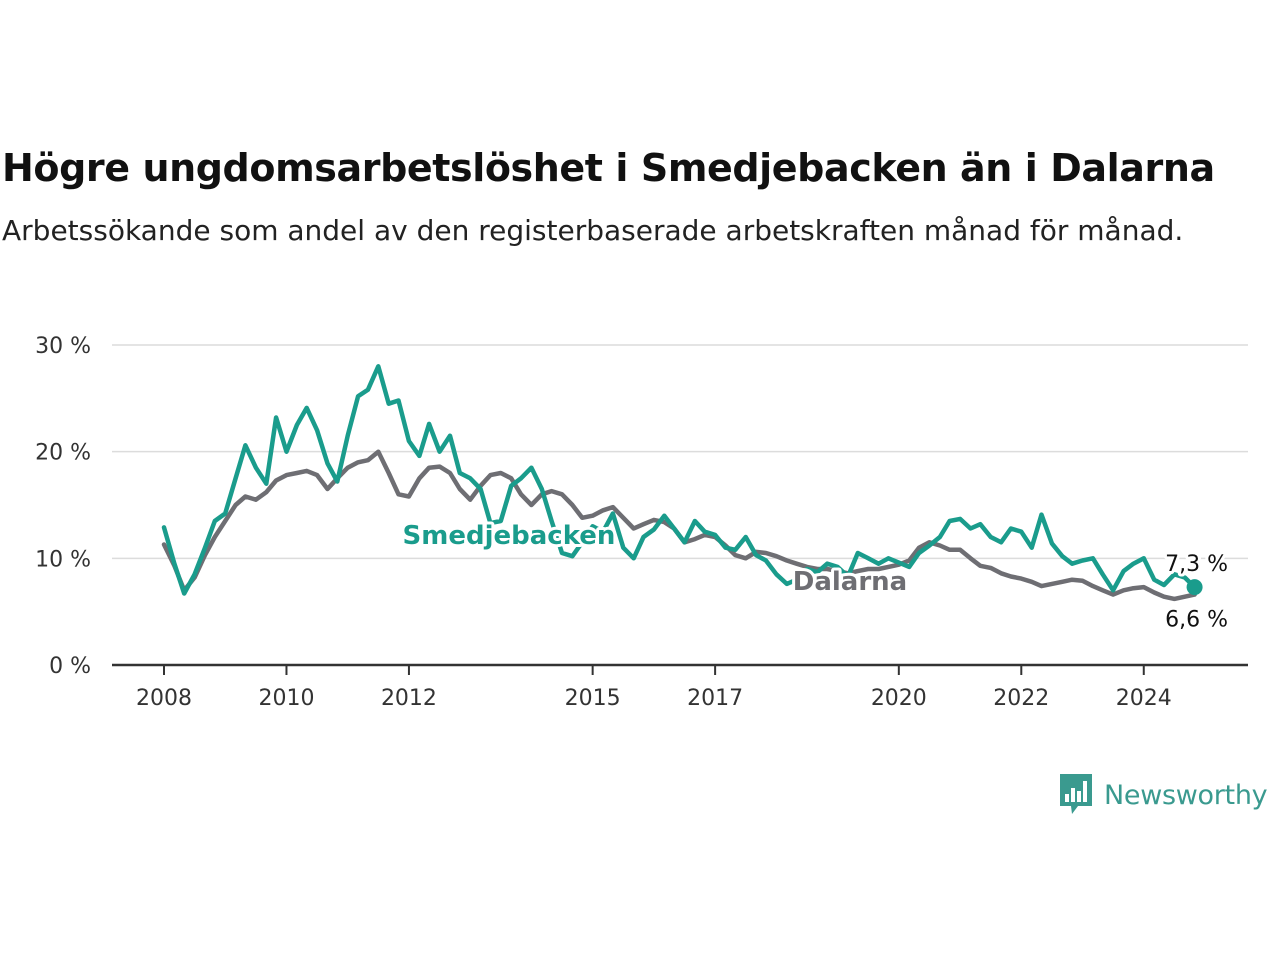 This screenshot has height=960, width=1280. What do you see at coordinates (63, 559) in the screenshot?
I see `y-tick-label: 10 %` at bounding box center [63, 559].